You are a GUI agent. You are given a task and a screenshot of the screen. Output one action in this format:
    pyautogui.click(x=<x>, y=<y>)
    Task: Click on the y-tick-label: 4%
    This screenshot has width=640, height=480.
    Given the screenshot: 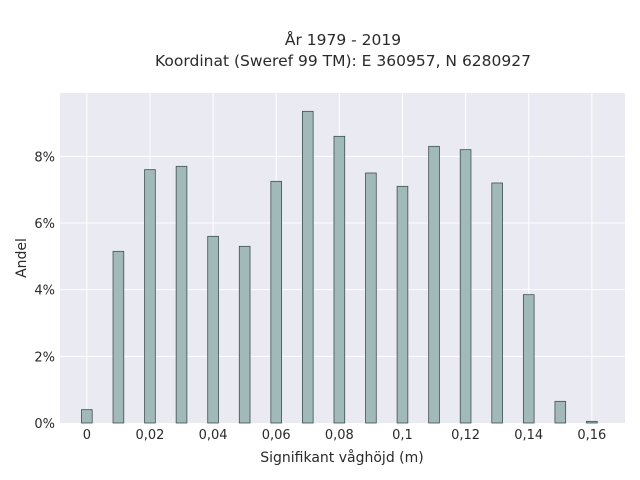 What is the action you would take?
    pyautogui.click(x=44, y=291)
    